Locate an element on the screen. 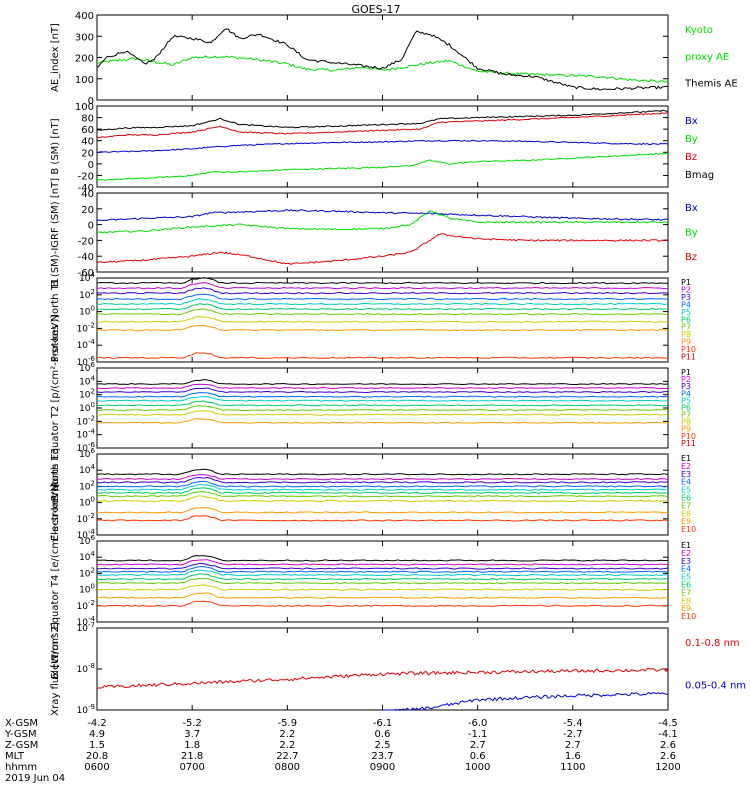  series-line-p9 is located at coordinates (382, 421).